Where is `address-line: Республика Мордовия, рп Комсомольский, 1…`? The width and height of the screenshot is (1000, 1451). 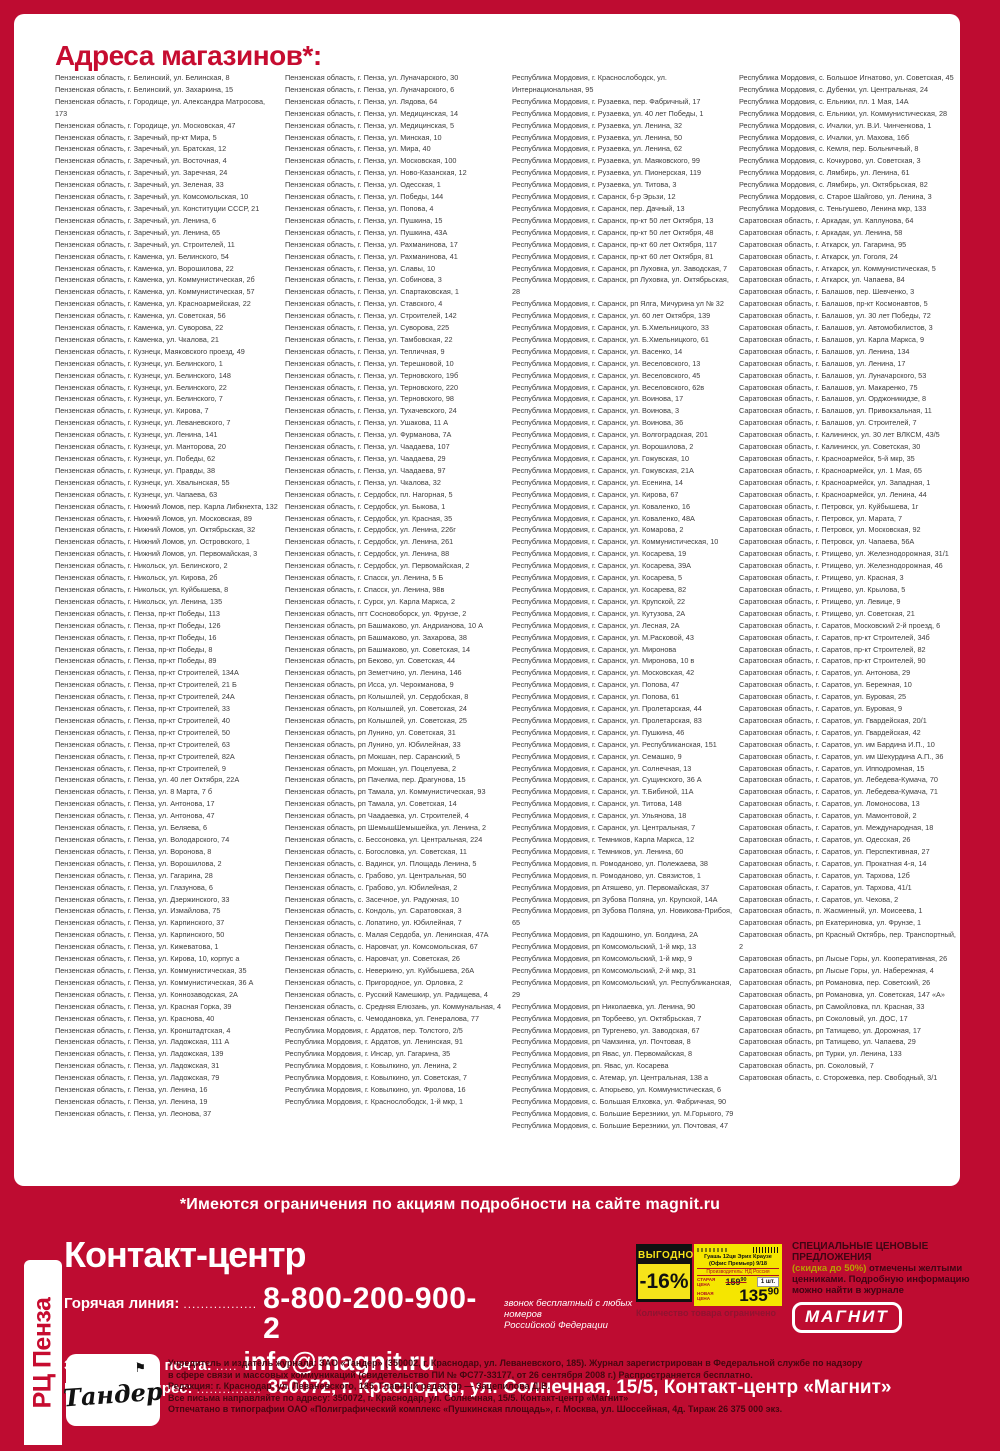 address-line: Республика Мордовия, рп Комсомольский, 1… is located at coordinates (602, 959).